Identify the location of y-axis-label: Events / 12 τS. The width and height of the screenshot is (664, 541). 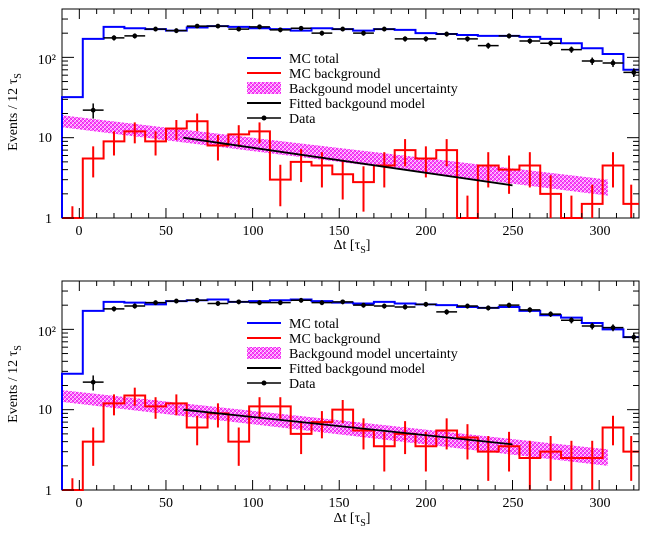
(15, 384).